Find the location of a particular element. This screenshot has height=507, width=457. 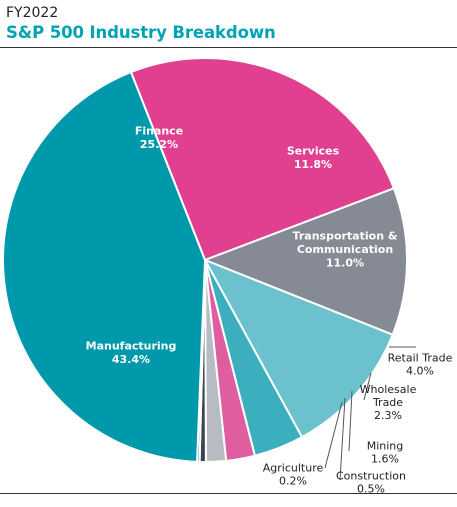

slice-label-wholesale-trade-1: Wholesale is located at coordinates (388, 389).